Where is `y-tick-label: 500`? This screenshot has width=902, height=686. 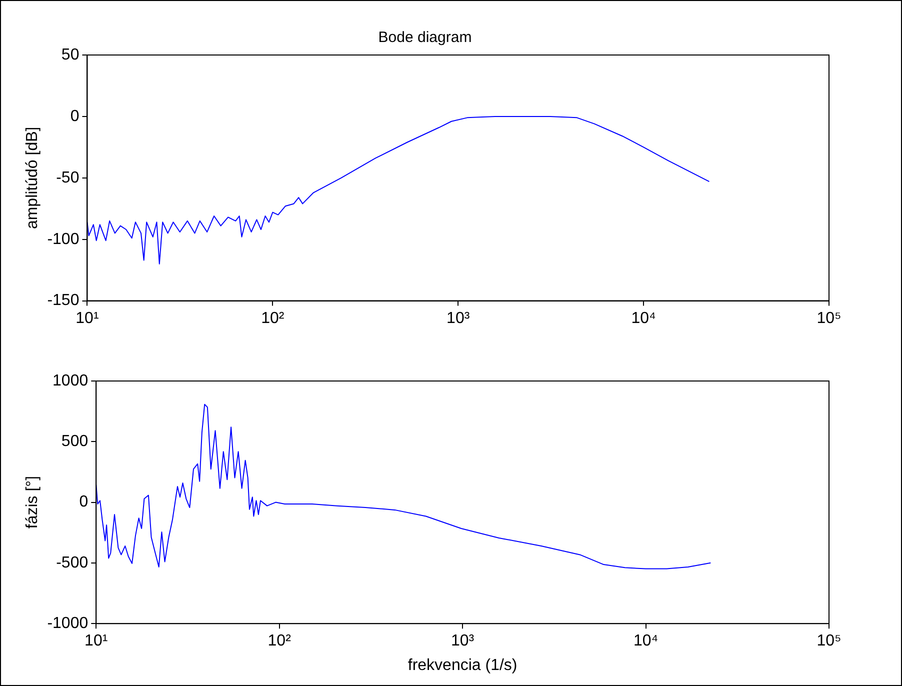
y-tick-label: 500 is located at coordinates (74, 441).